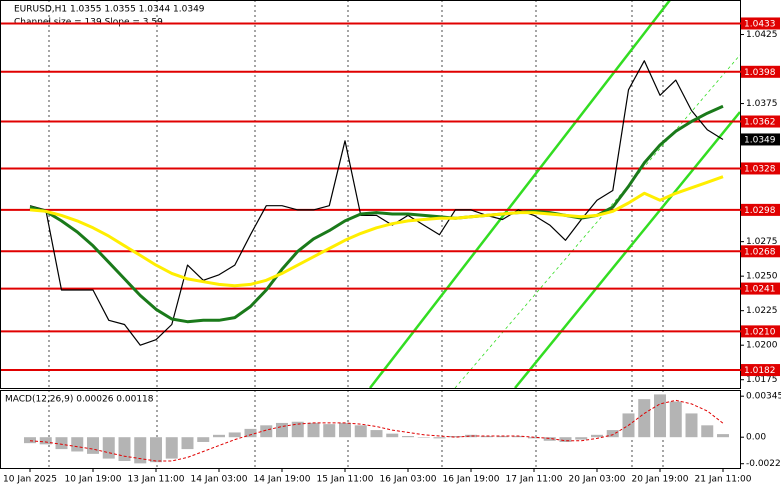  I want to click on y-tick-label: 0.00345, so click(763, 397).